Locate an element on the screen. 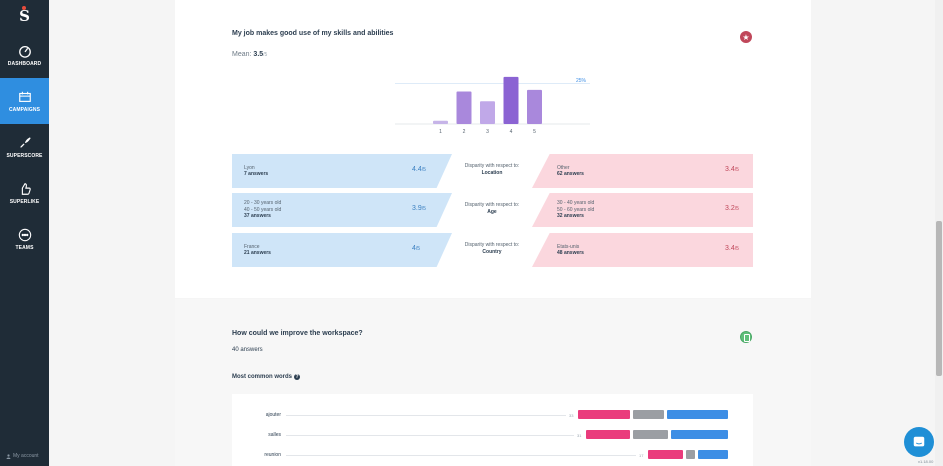 The width and height of the screenshot is (943, 466). x-tick-label: 5 is located at coordinates (534, 132).